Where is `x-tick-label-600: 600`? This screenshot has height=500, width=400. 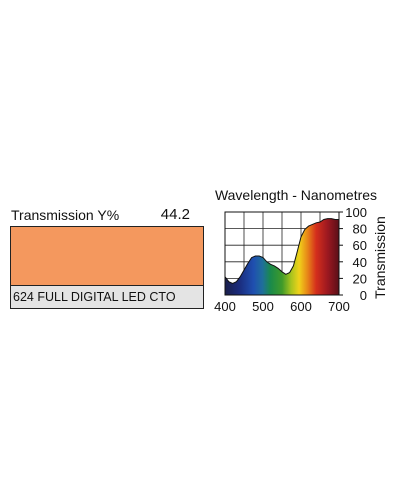
x-tick-label-600: 600 is located at coordinates (301, 306).